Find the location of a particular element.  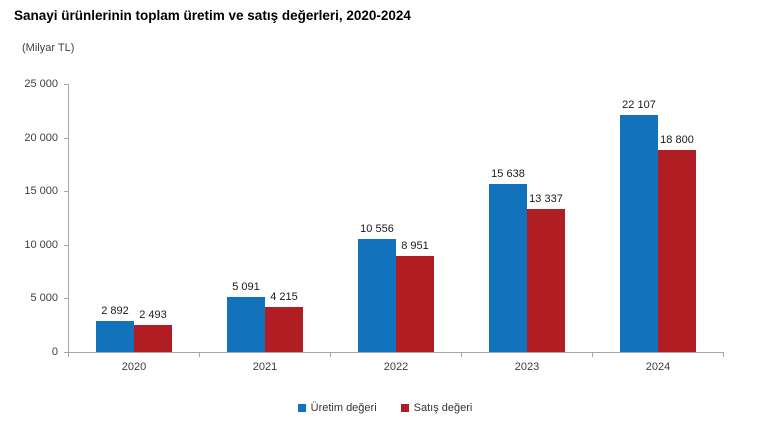

bar-2020-uretim is located at coordinates (115, 336).